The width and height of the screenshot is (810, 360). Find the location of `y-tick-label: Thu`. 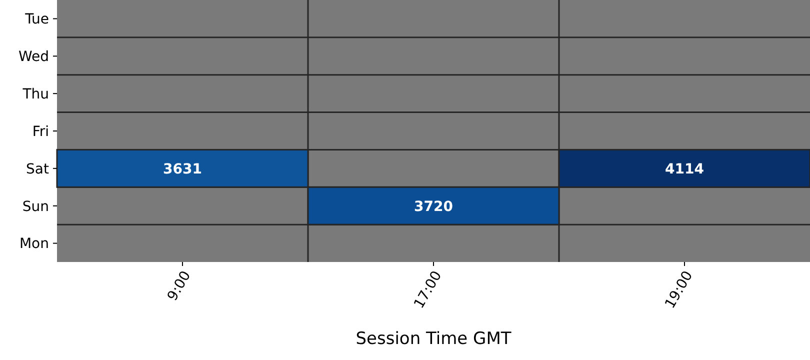

y-tick-label: Thu is located at coordinates (35, 94).